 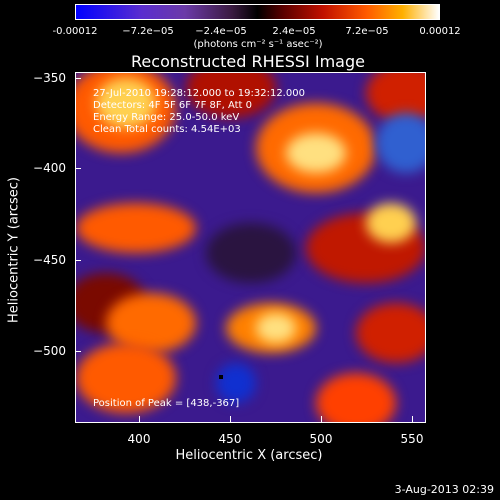 I want to click on time-range-text: 27-Jul-2010 19:28:12.000 to 19:32:12.000, so click(x=199, y=93).